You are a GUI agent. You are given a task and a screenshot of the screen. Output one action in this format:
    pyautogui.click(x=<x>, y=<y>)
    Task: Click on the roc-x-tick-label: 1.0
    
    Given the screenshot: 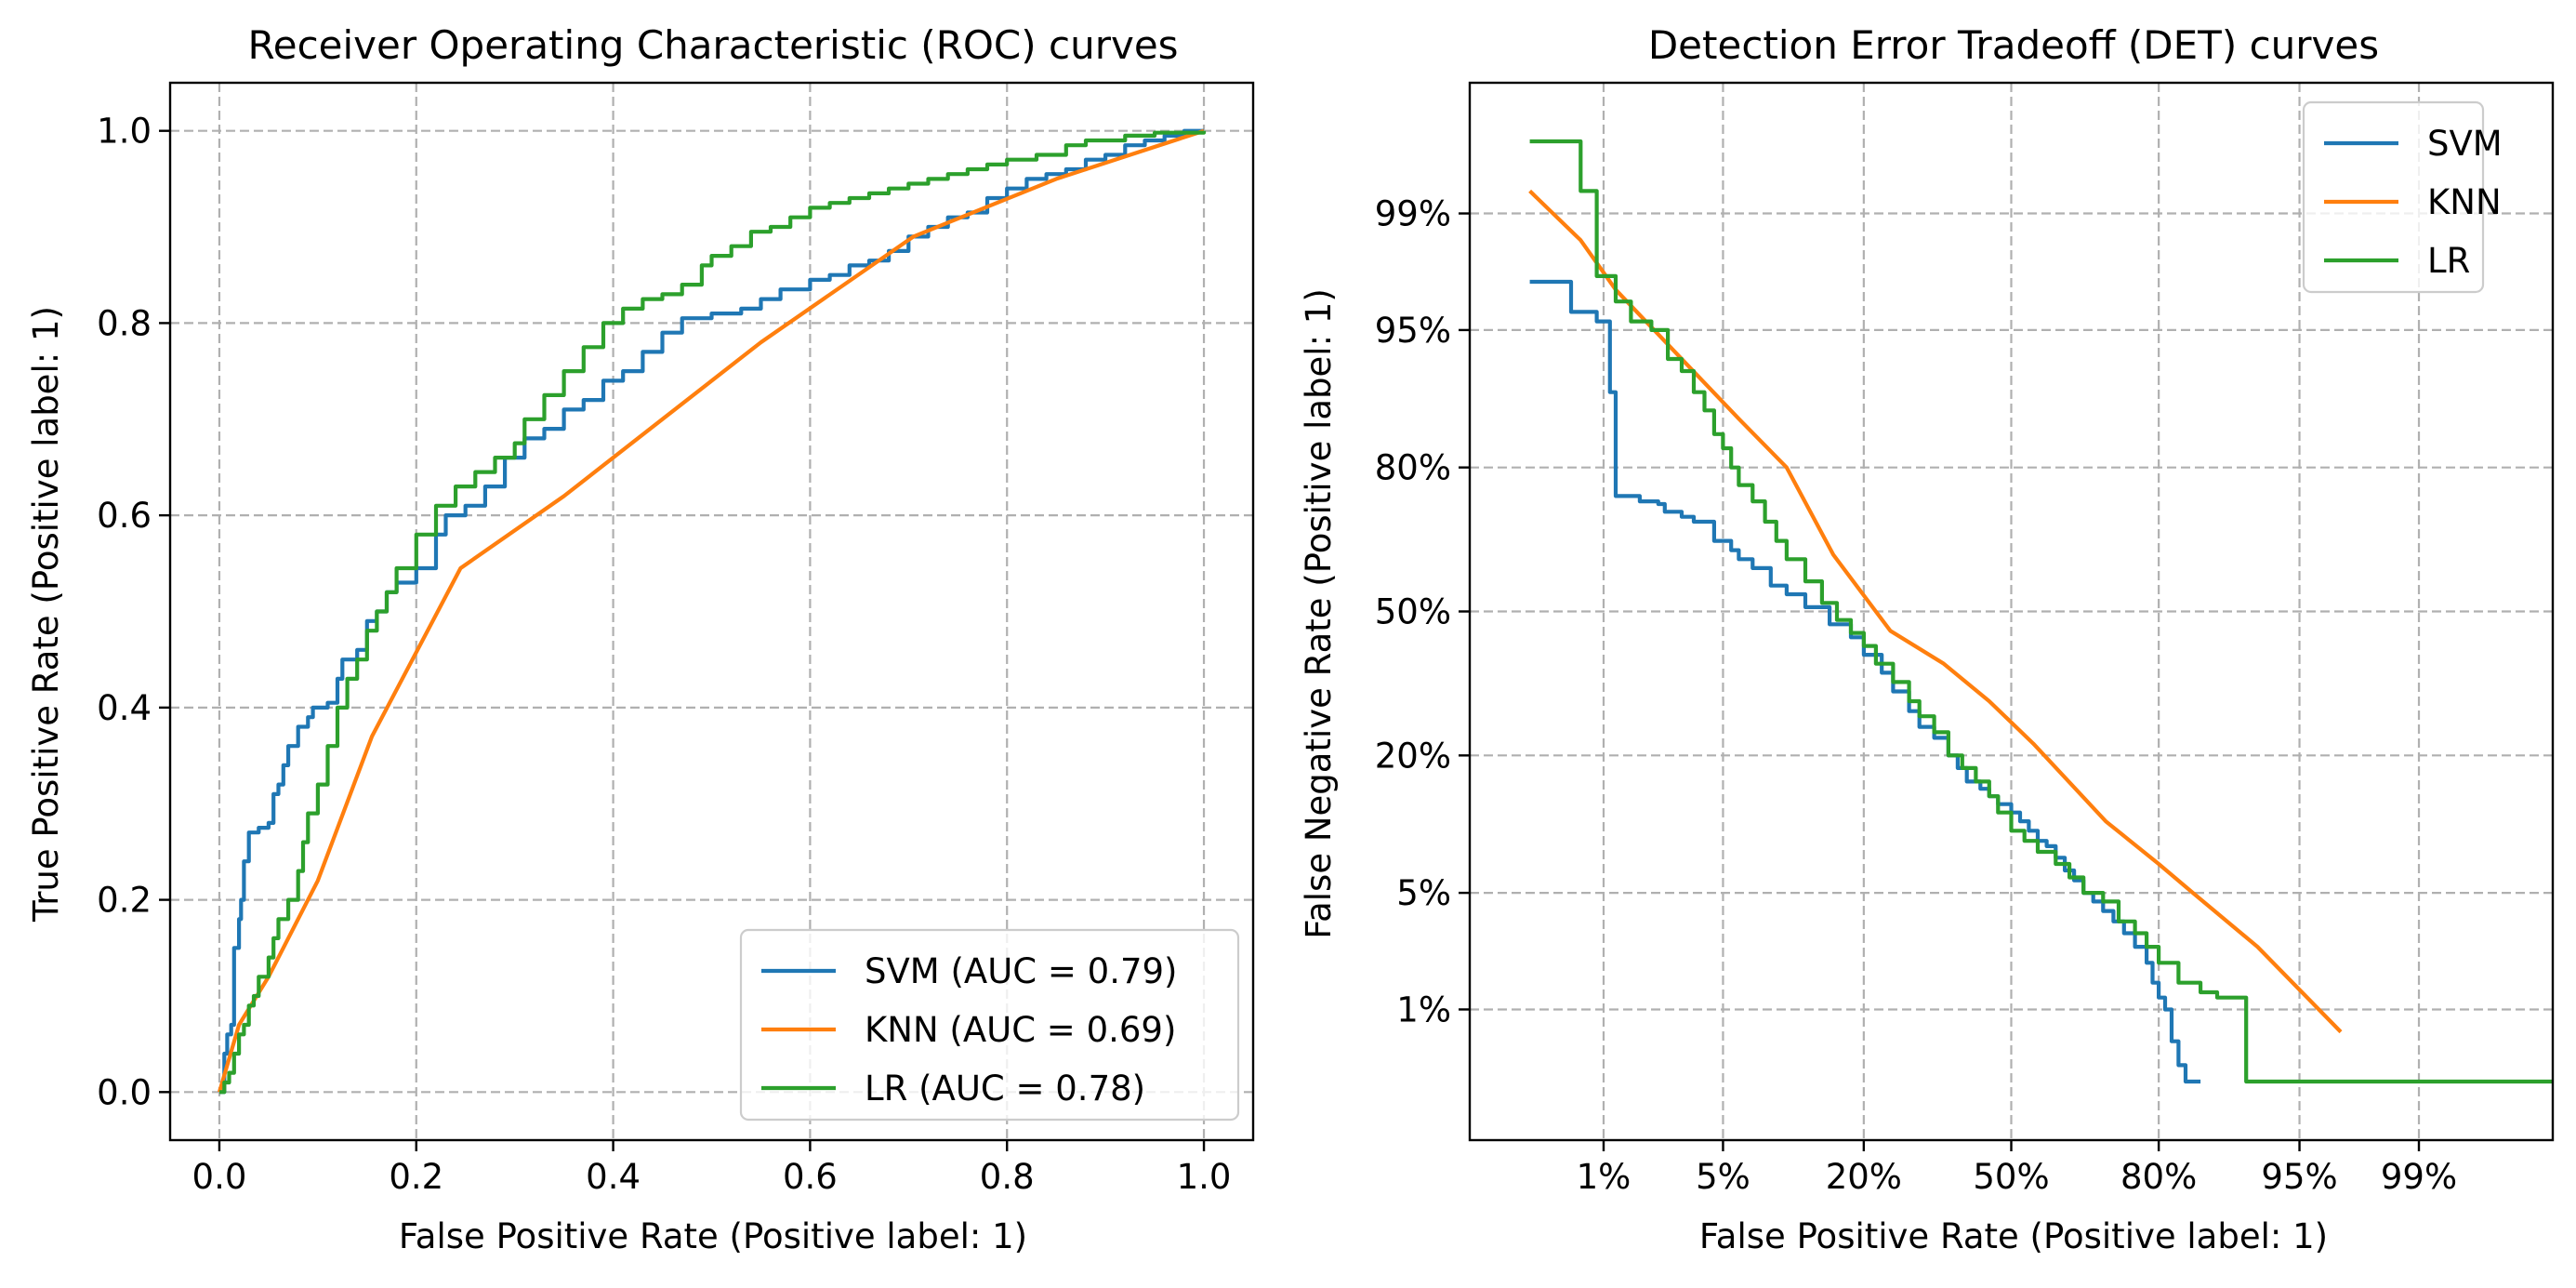 What is the action you would take?
    pyautogui.click(x=1204, y=1177)
    